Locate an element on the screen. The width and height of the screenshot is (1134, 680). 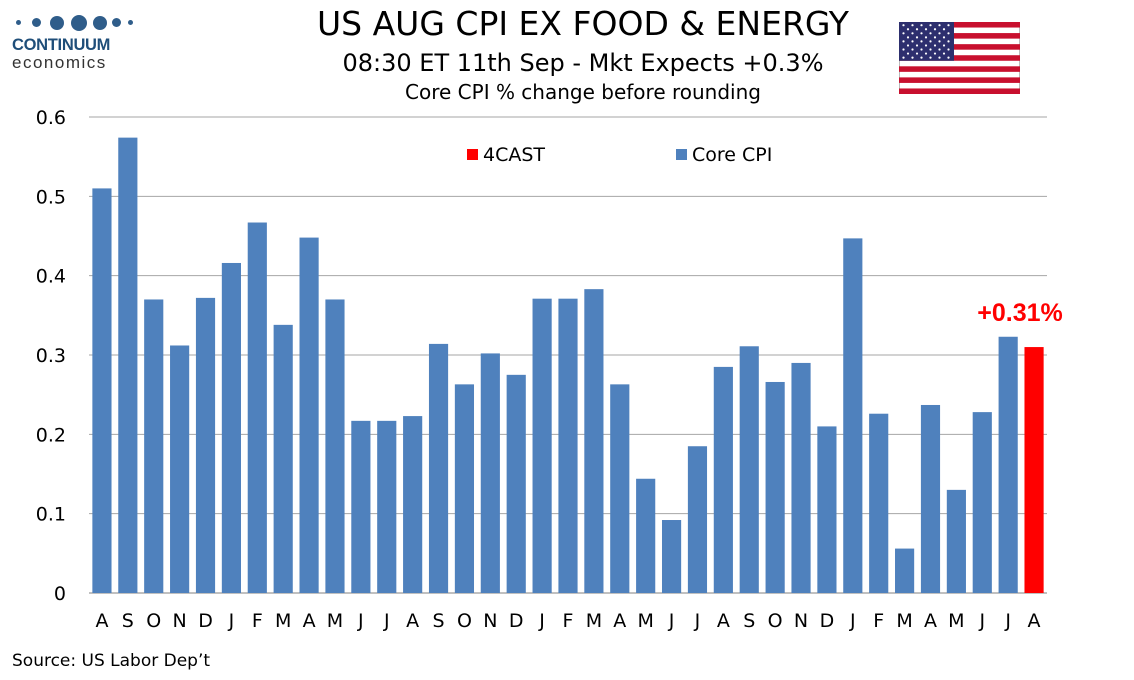
y-tick-label: 0.2 is located at coordinates (51, 435).